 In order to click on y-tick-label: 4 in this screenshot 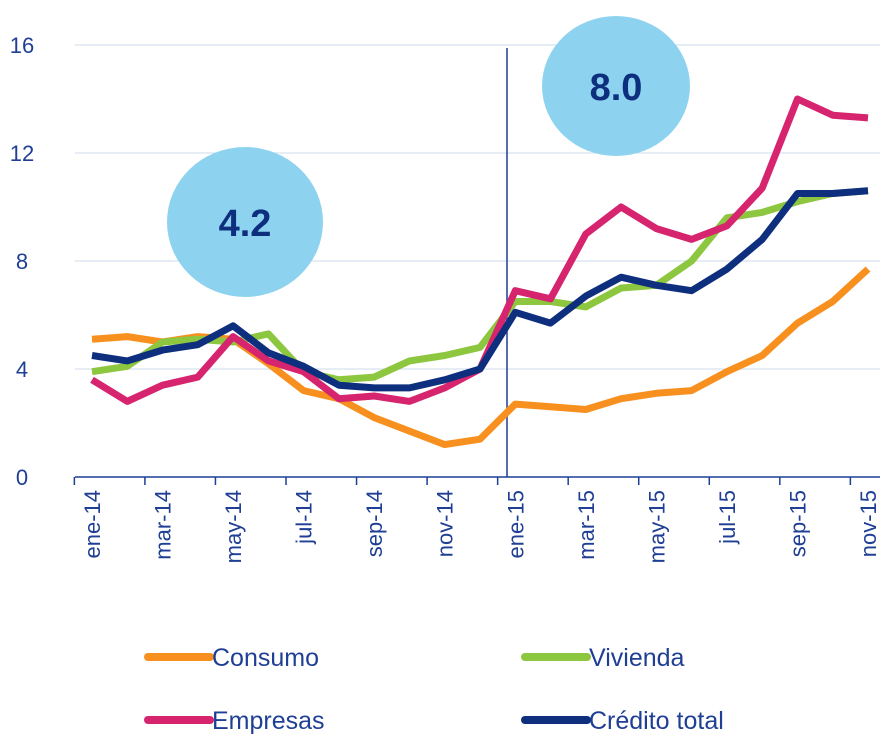, I will do `click(22, 369)`.